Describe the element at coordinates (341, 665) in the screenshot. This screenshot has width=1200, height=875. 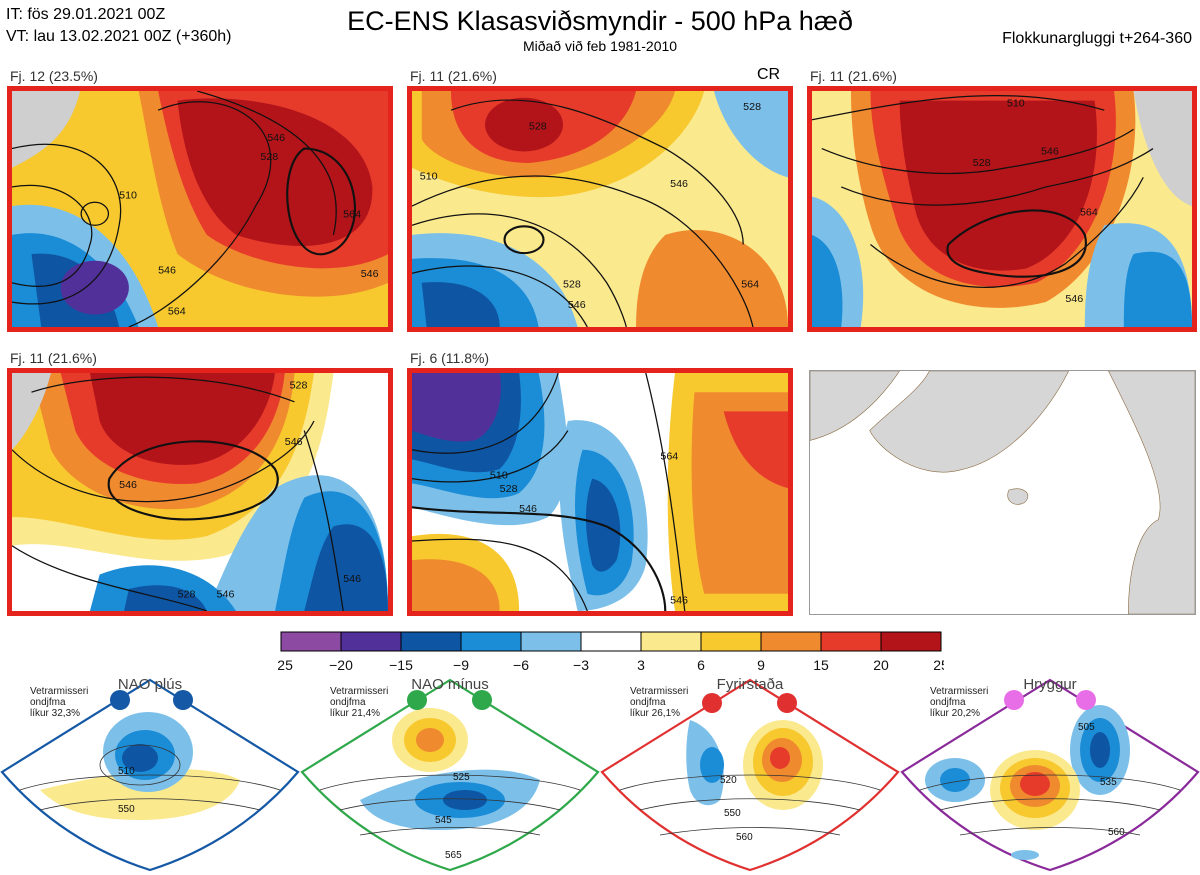
I see `colorbar-tick-label: −20` at that location.